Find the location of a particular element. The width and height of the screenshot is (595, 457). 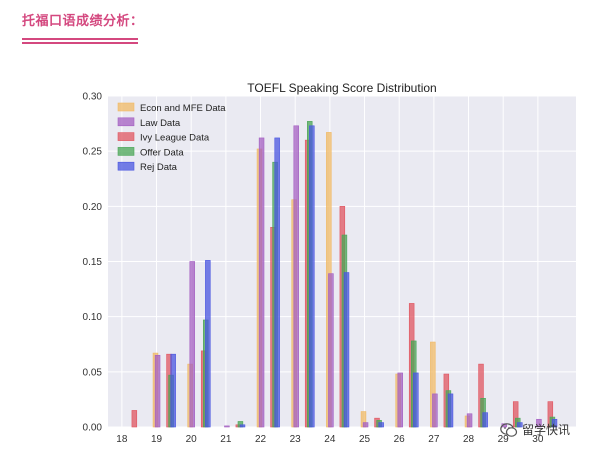

legend-label: Rej Data is located at coordinates (159, 167).